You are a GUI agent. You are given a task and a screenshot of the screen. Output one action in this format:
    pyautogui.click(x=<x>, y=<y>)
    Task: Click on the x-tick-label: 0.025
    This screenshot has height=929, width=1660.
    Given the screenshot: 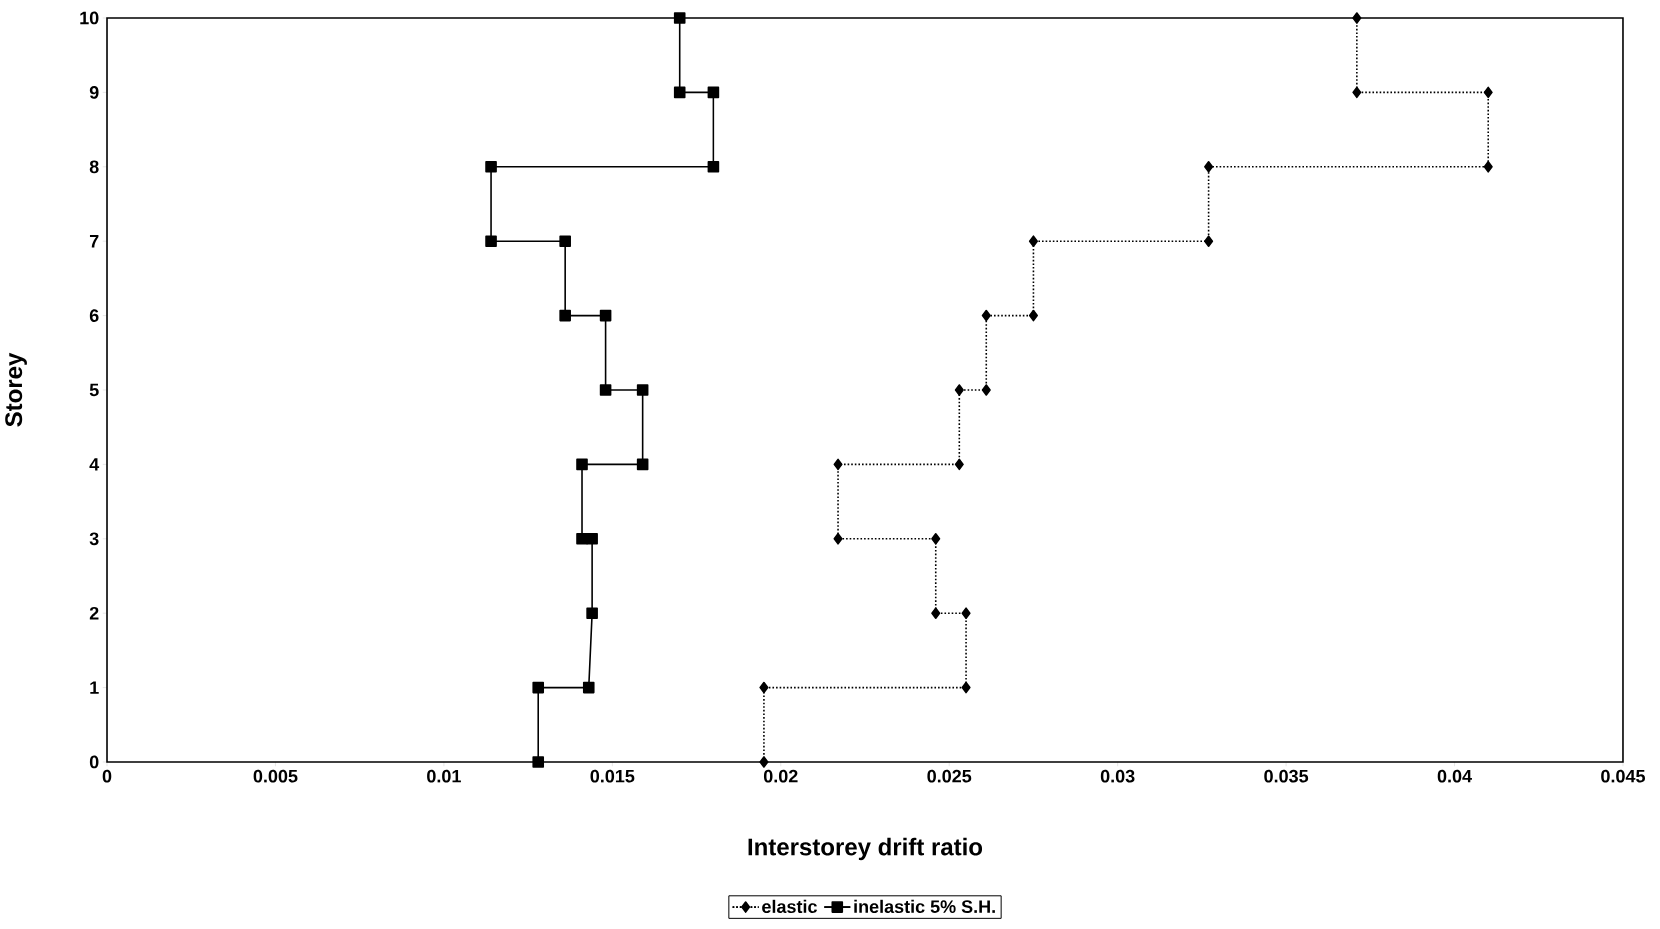 What is the action you would take?
    pyautogui.click(x=949, y=776)
    